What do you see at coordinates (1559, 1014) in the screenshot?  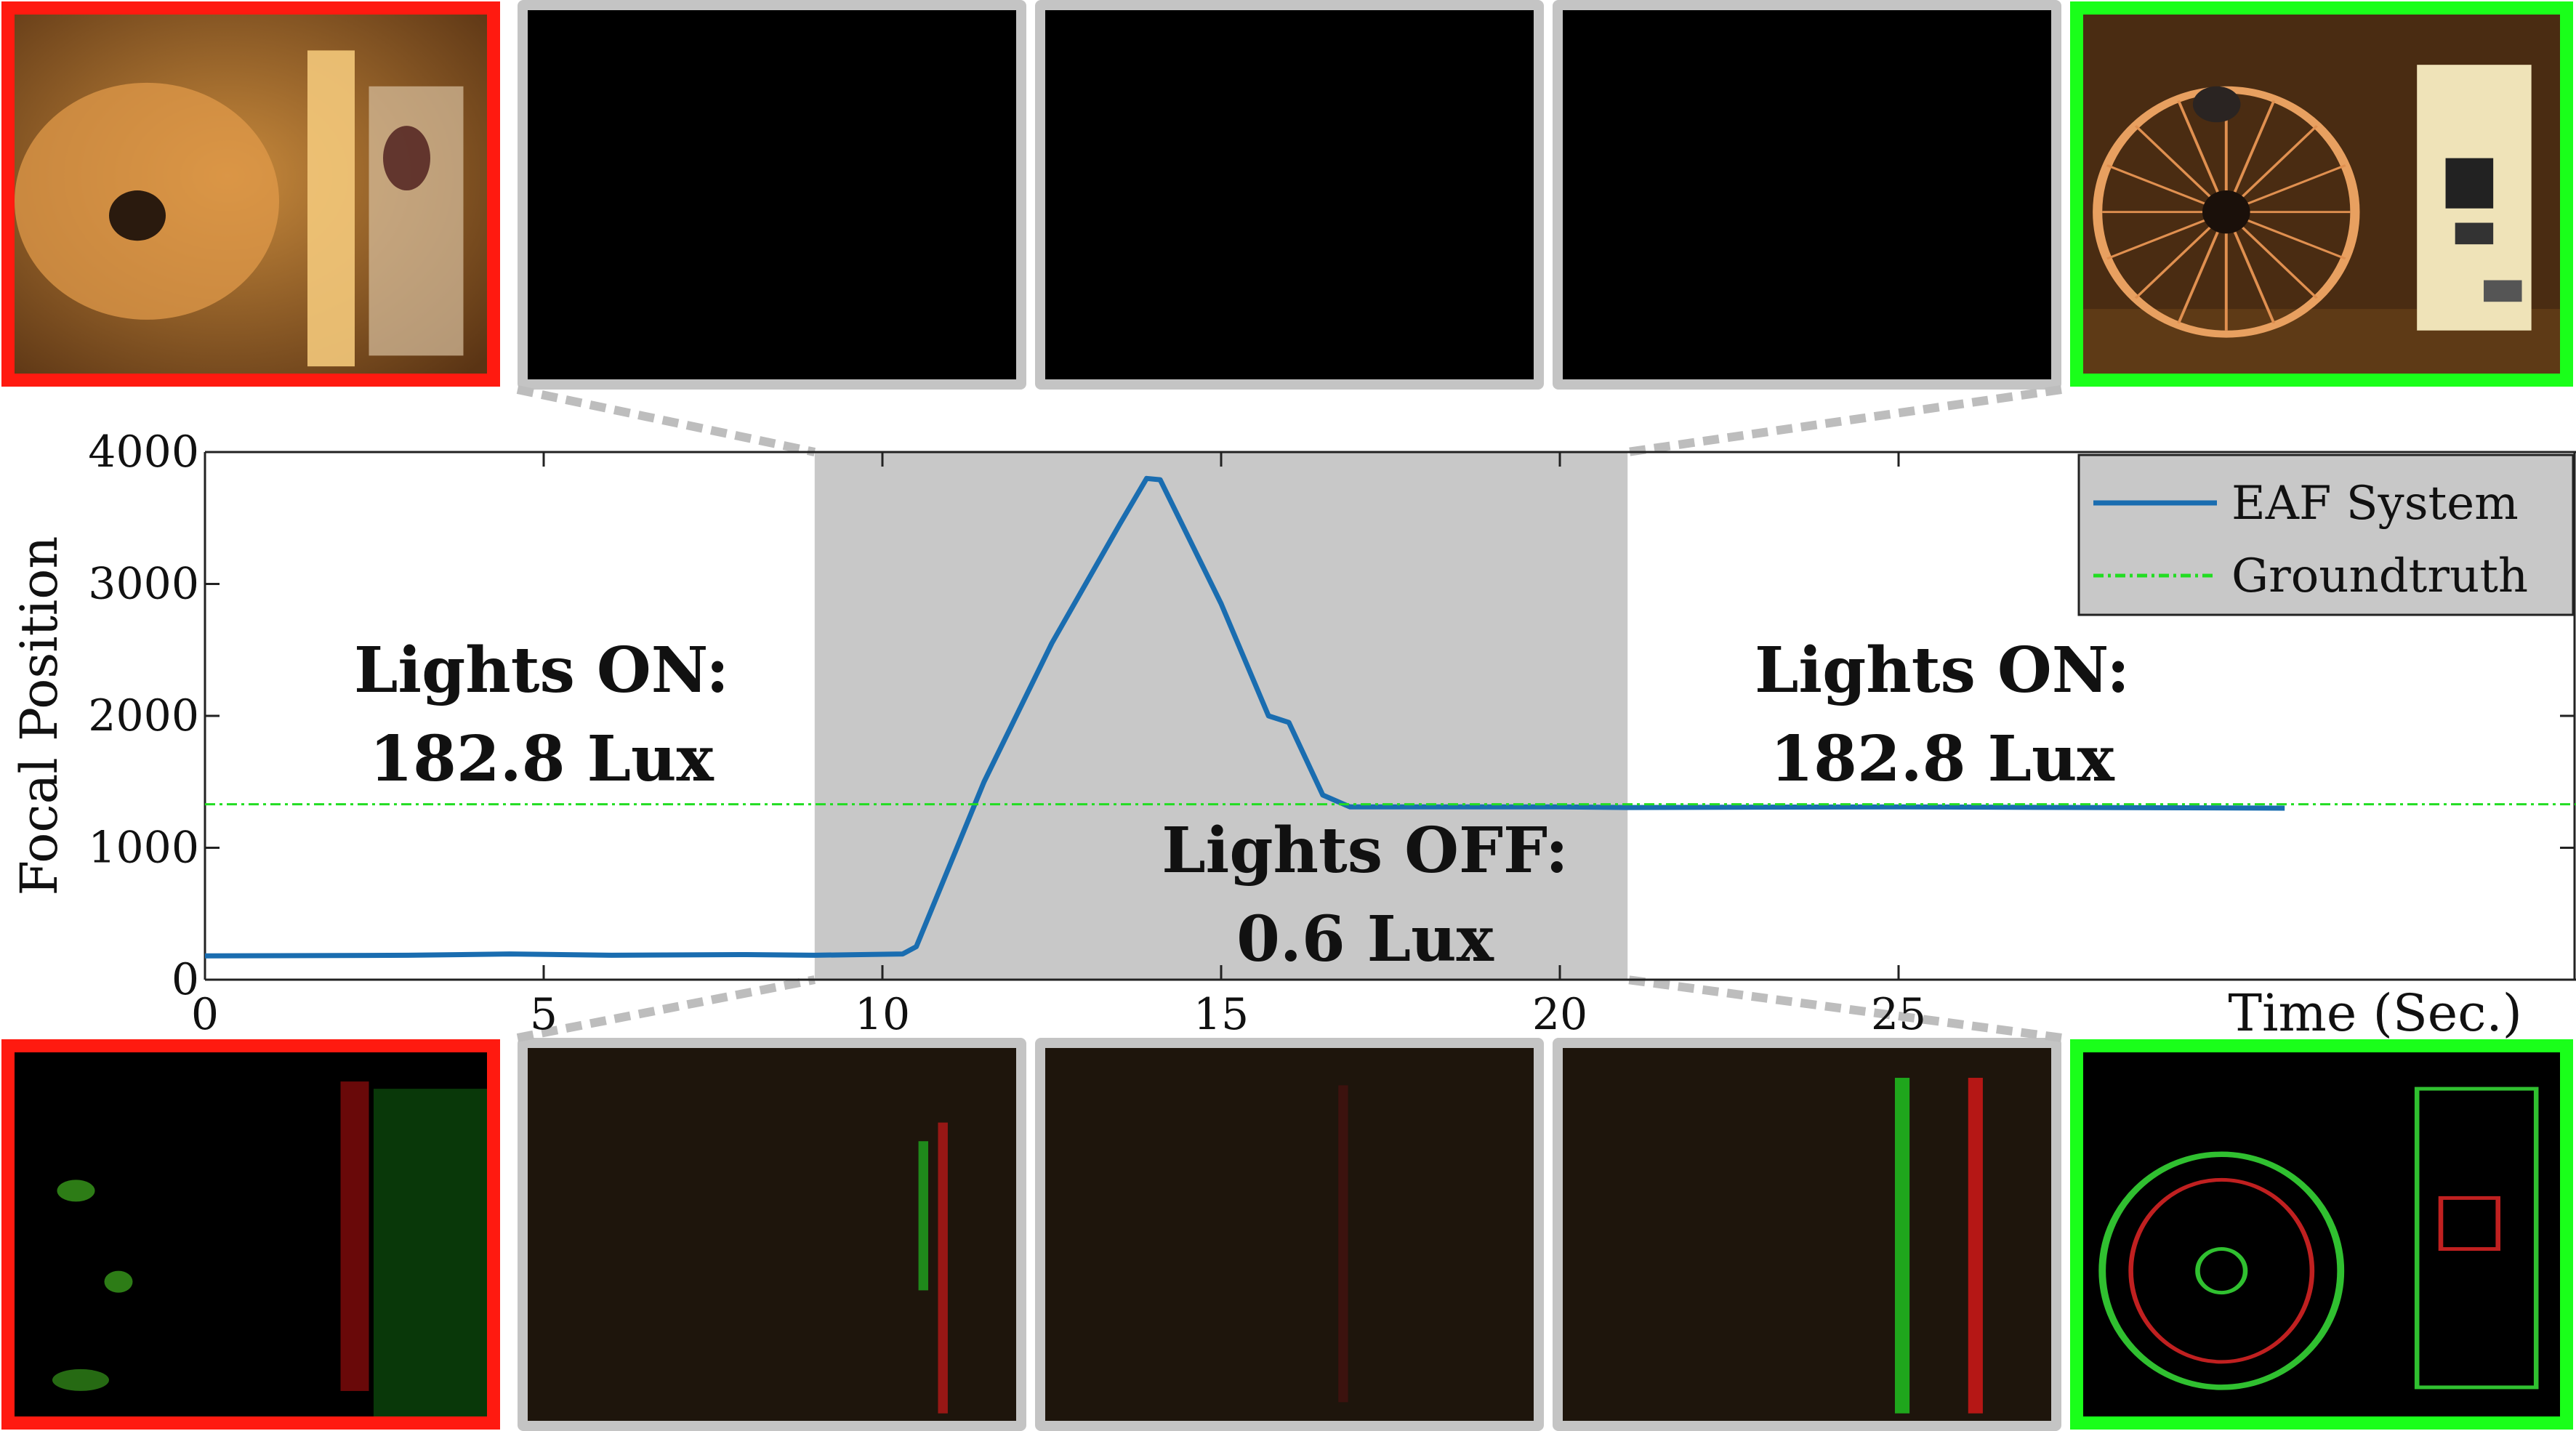 I see `x-tick-label: 20` at bounding box center [1559, 1014].